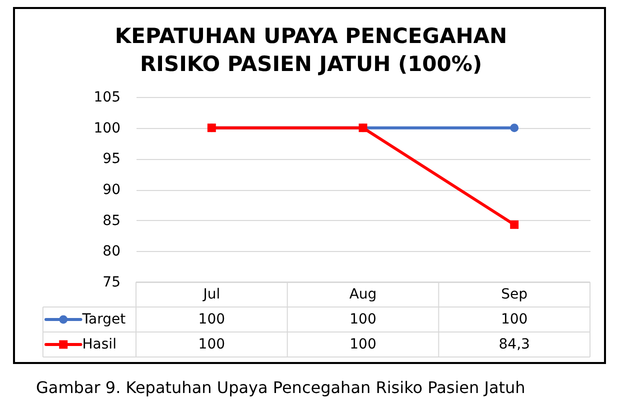 This screenshot has width=618, height=407. What do you see at coordinates (311, 50) in the screenshot?
I see `chart-title: KEPATUHAN UPAYA PENCEGAHAN RISIKO PASIEN JATUH (100%)` at bounding box center [311, 50].